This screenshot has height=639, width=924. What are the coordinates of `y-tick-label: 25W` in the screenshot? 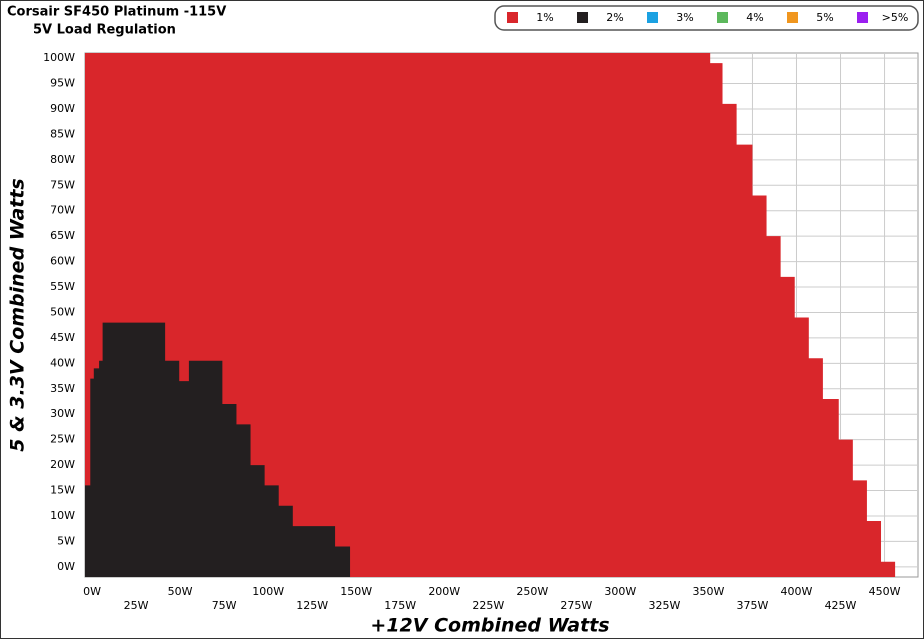 It's located at (62, 439).